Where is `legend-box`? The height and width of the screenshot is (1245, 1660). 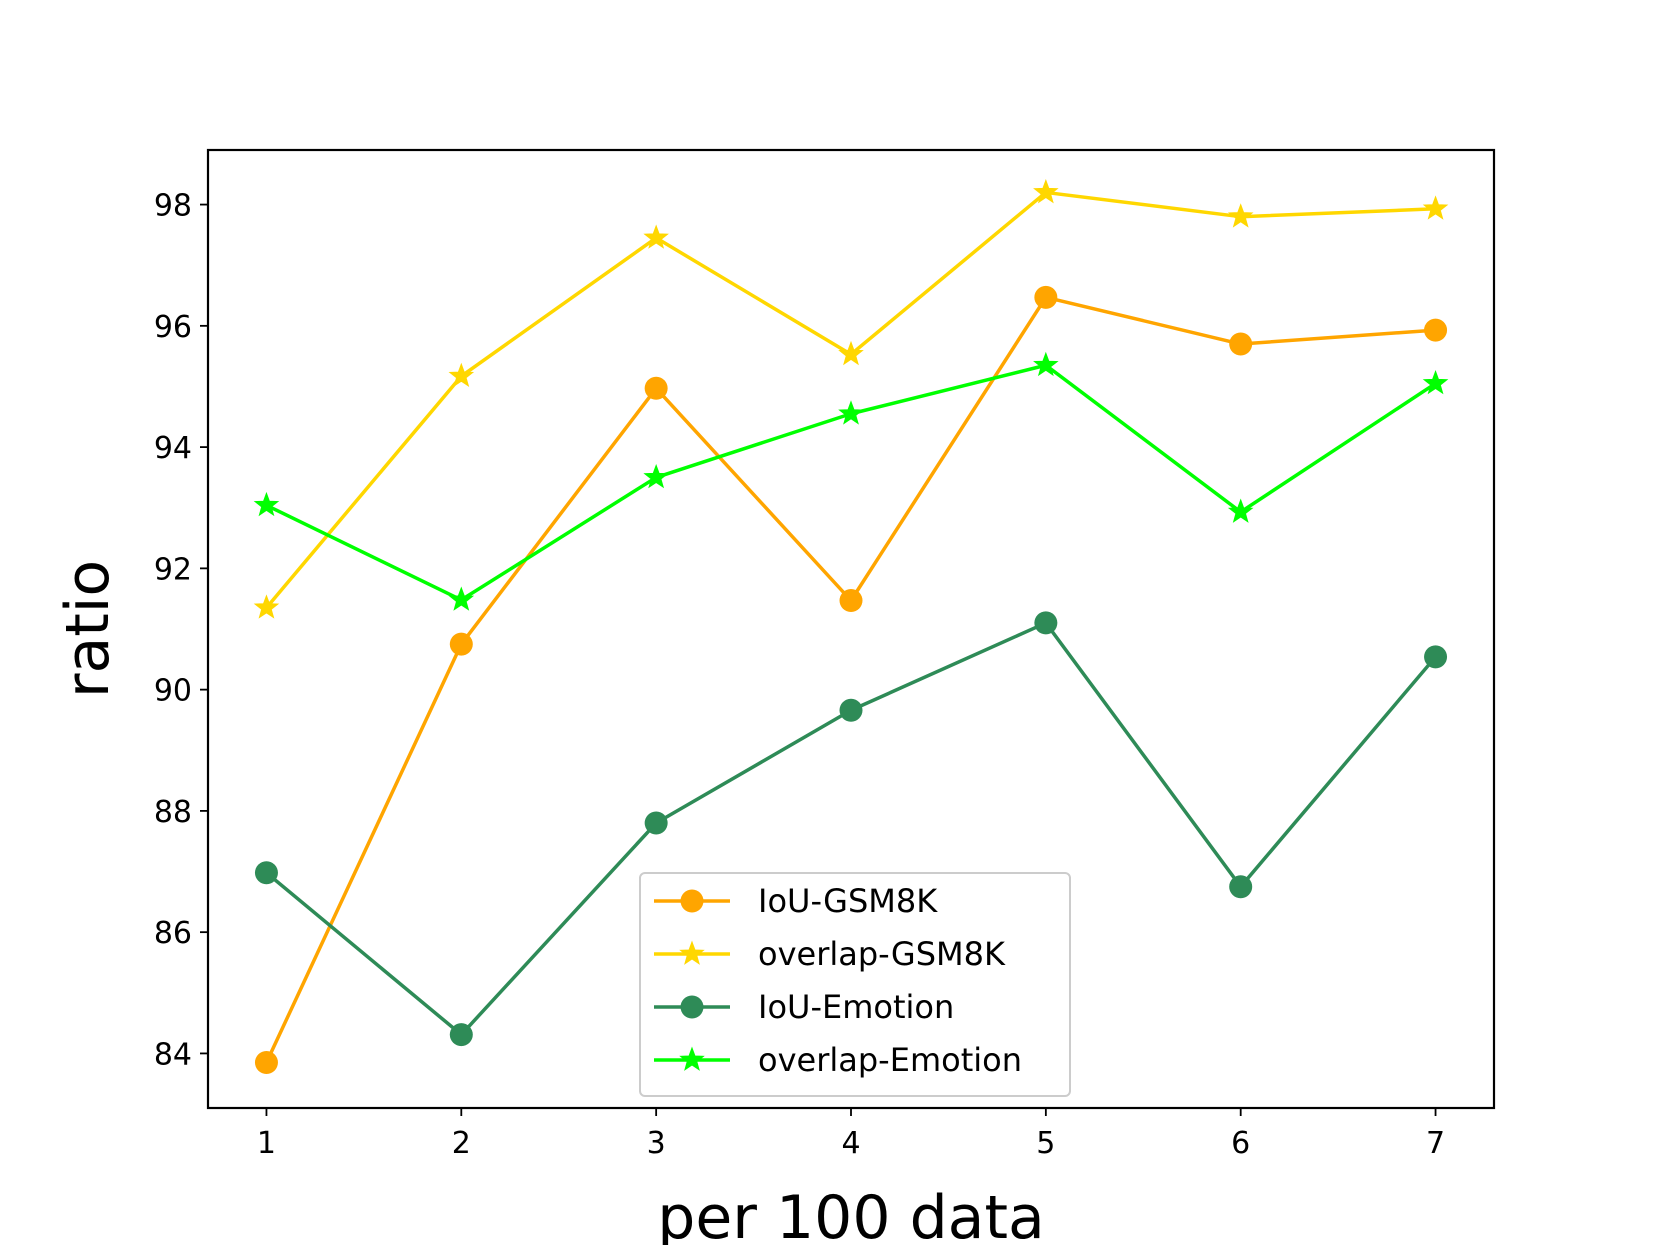 legend-box is located at coordinates (855, 984).